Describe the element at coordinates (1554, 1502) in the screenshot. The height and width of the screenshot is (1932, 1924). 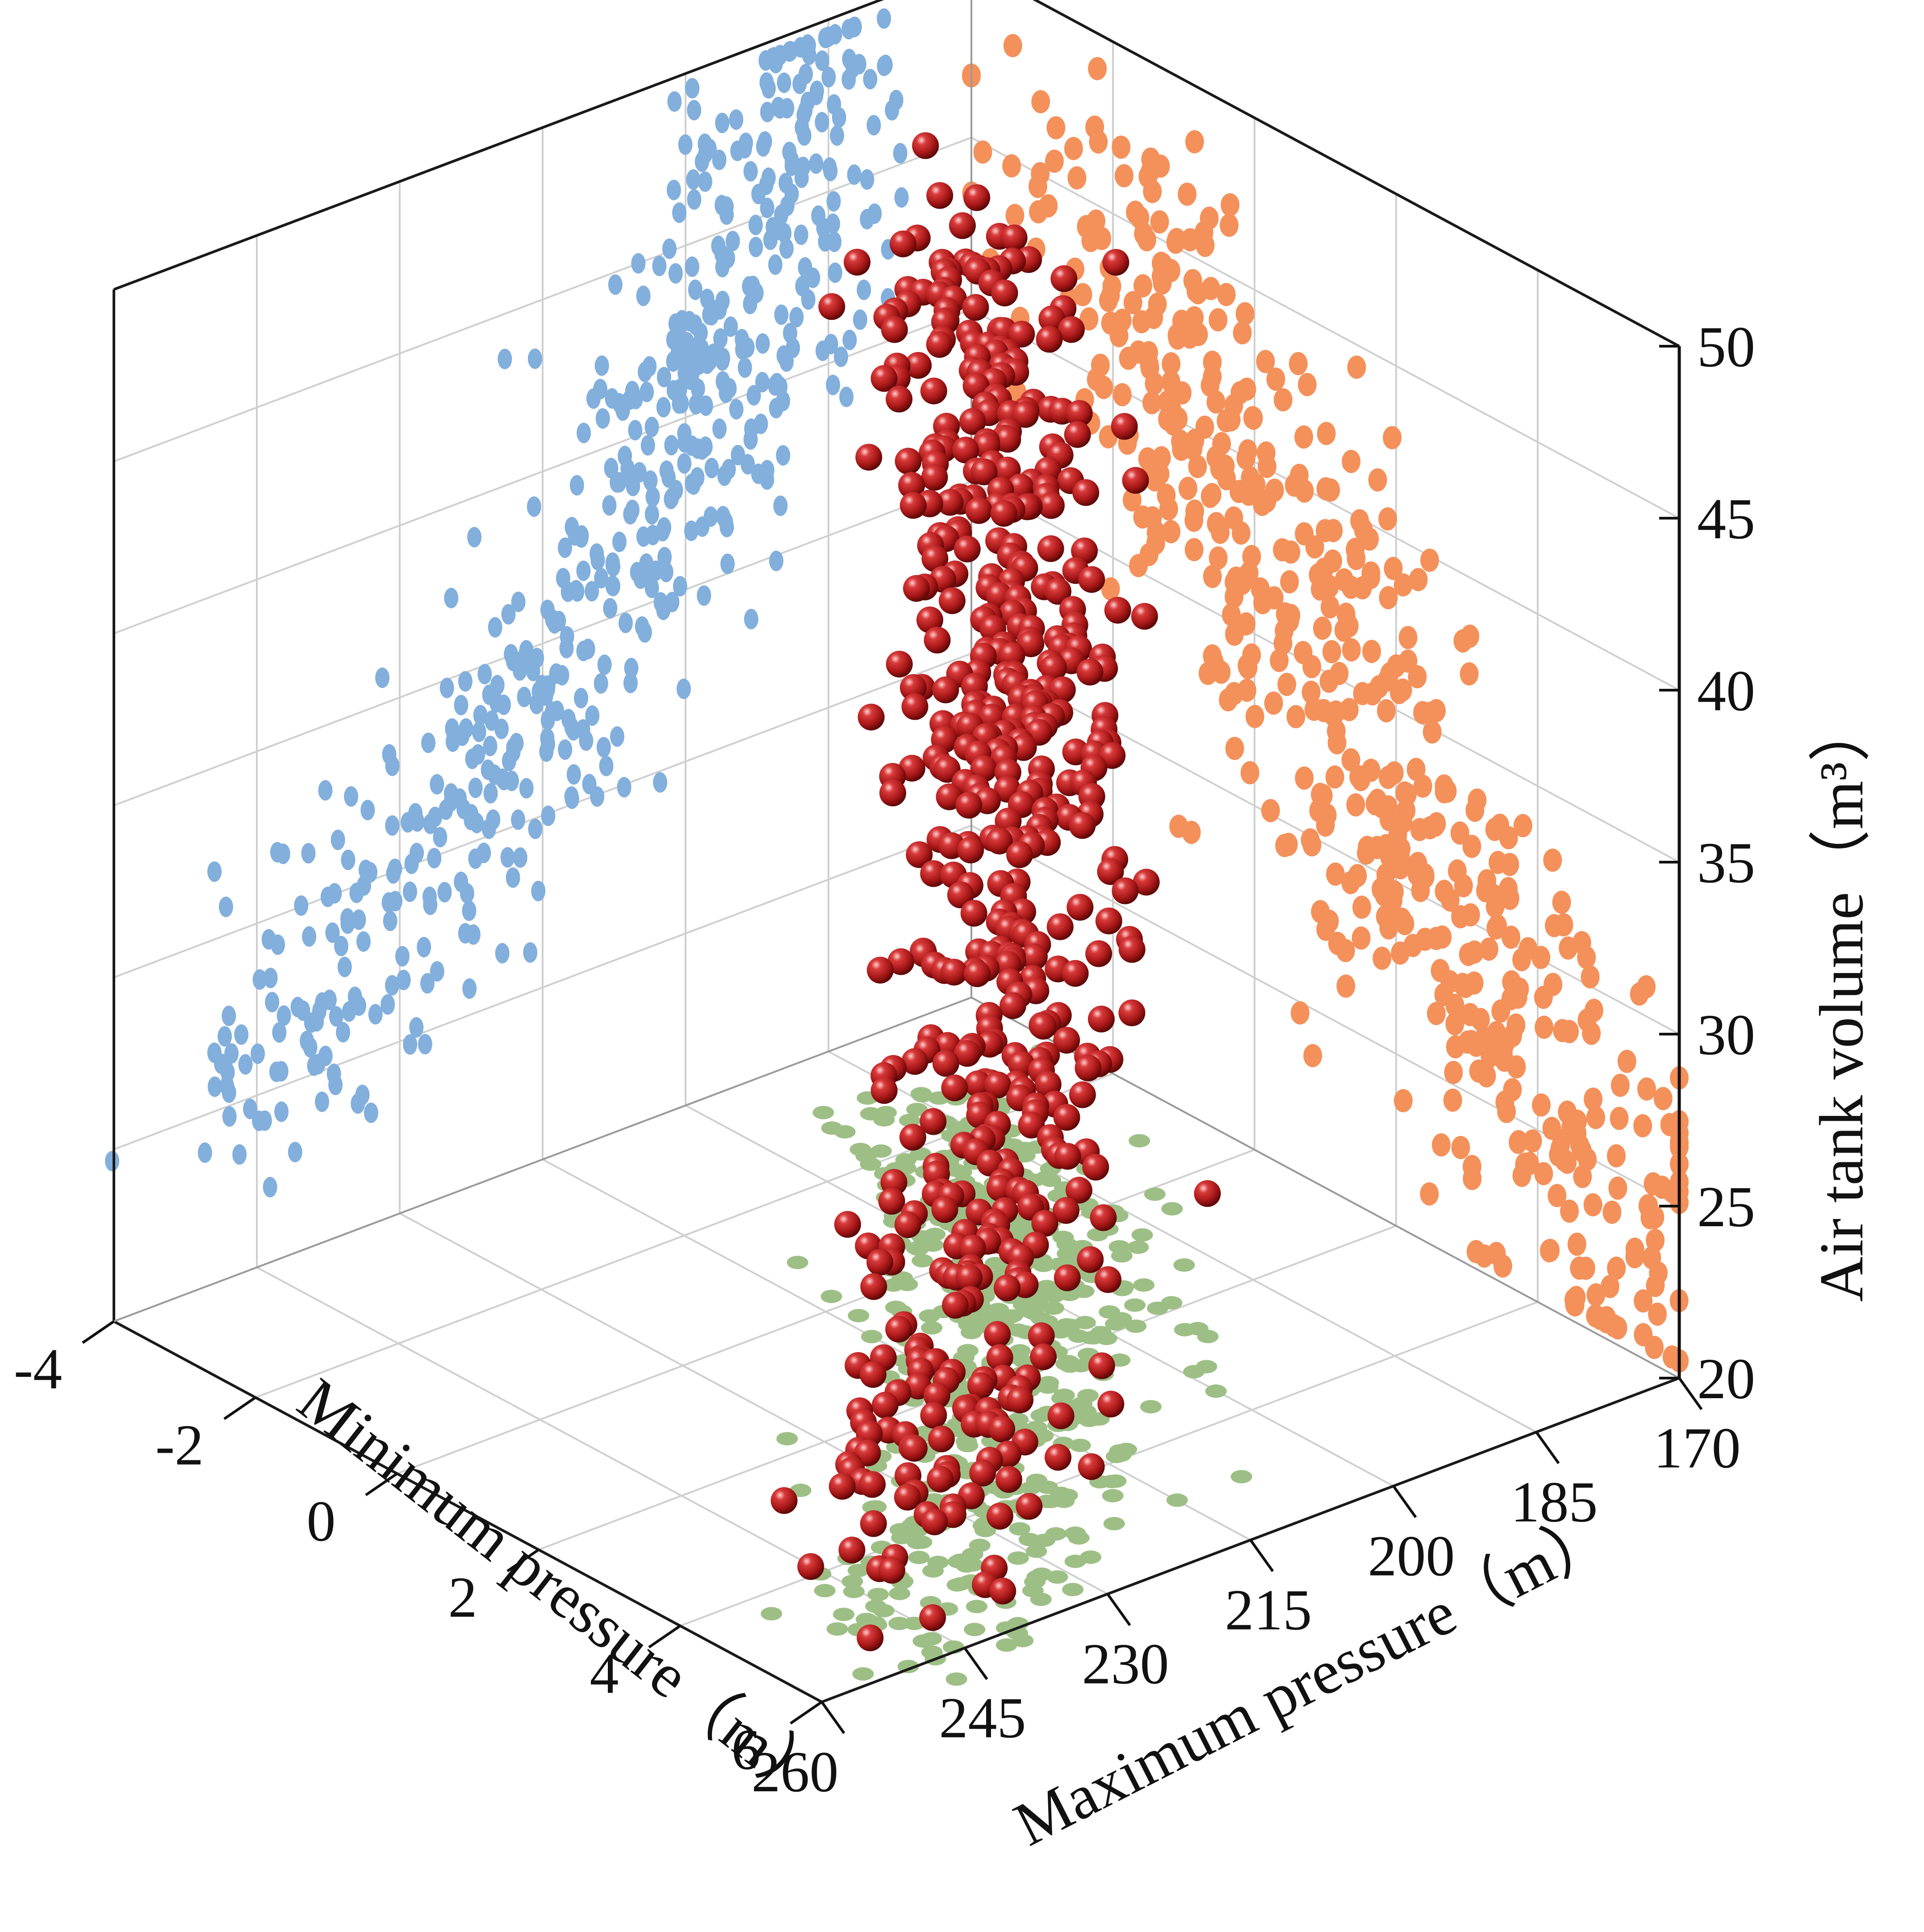
I see `y-tick-label: 185` at that location.